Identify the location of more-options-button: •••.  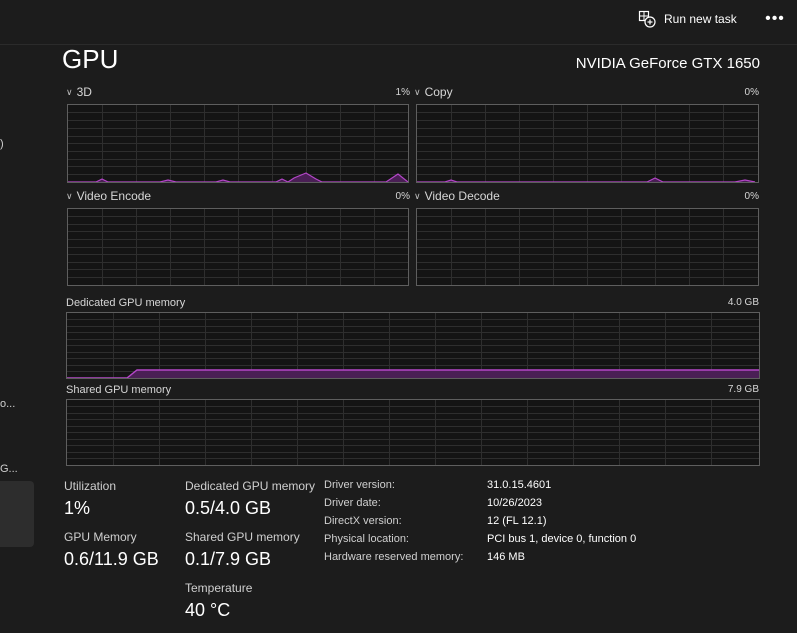
(775, 19).